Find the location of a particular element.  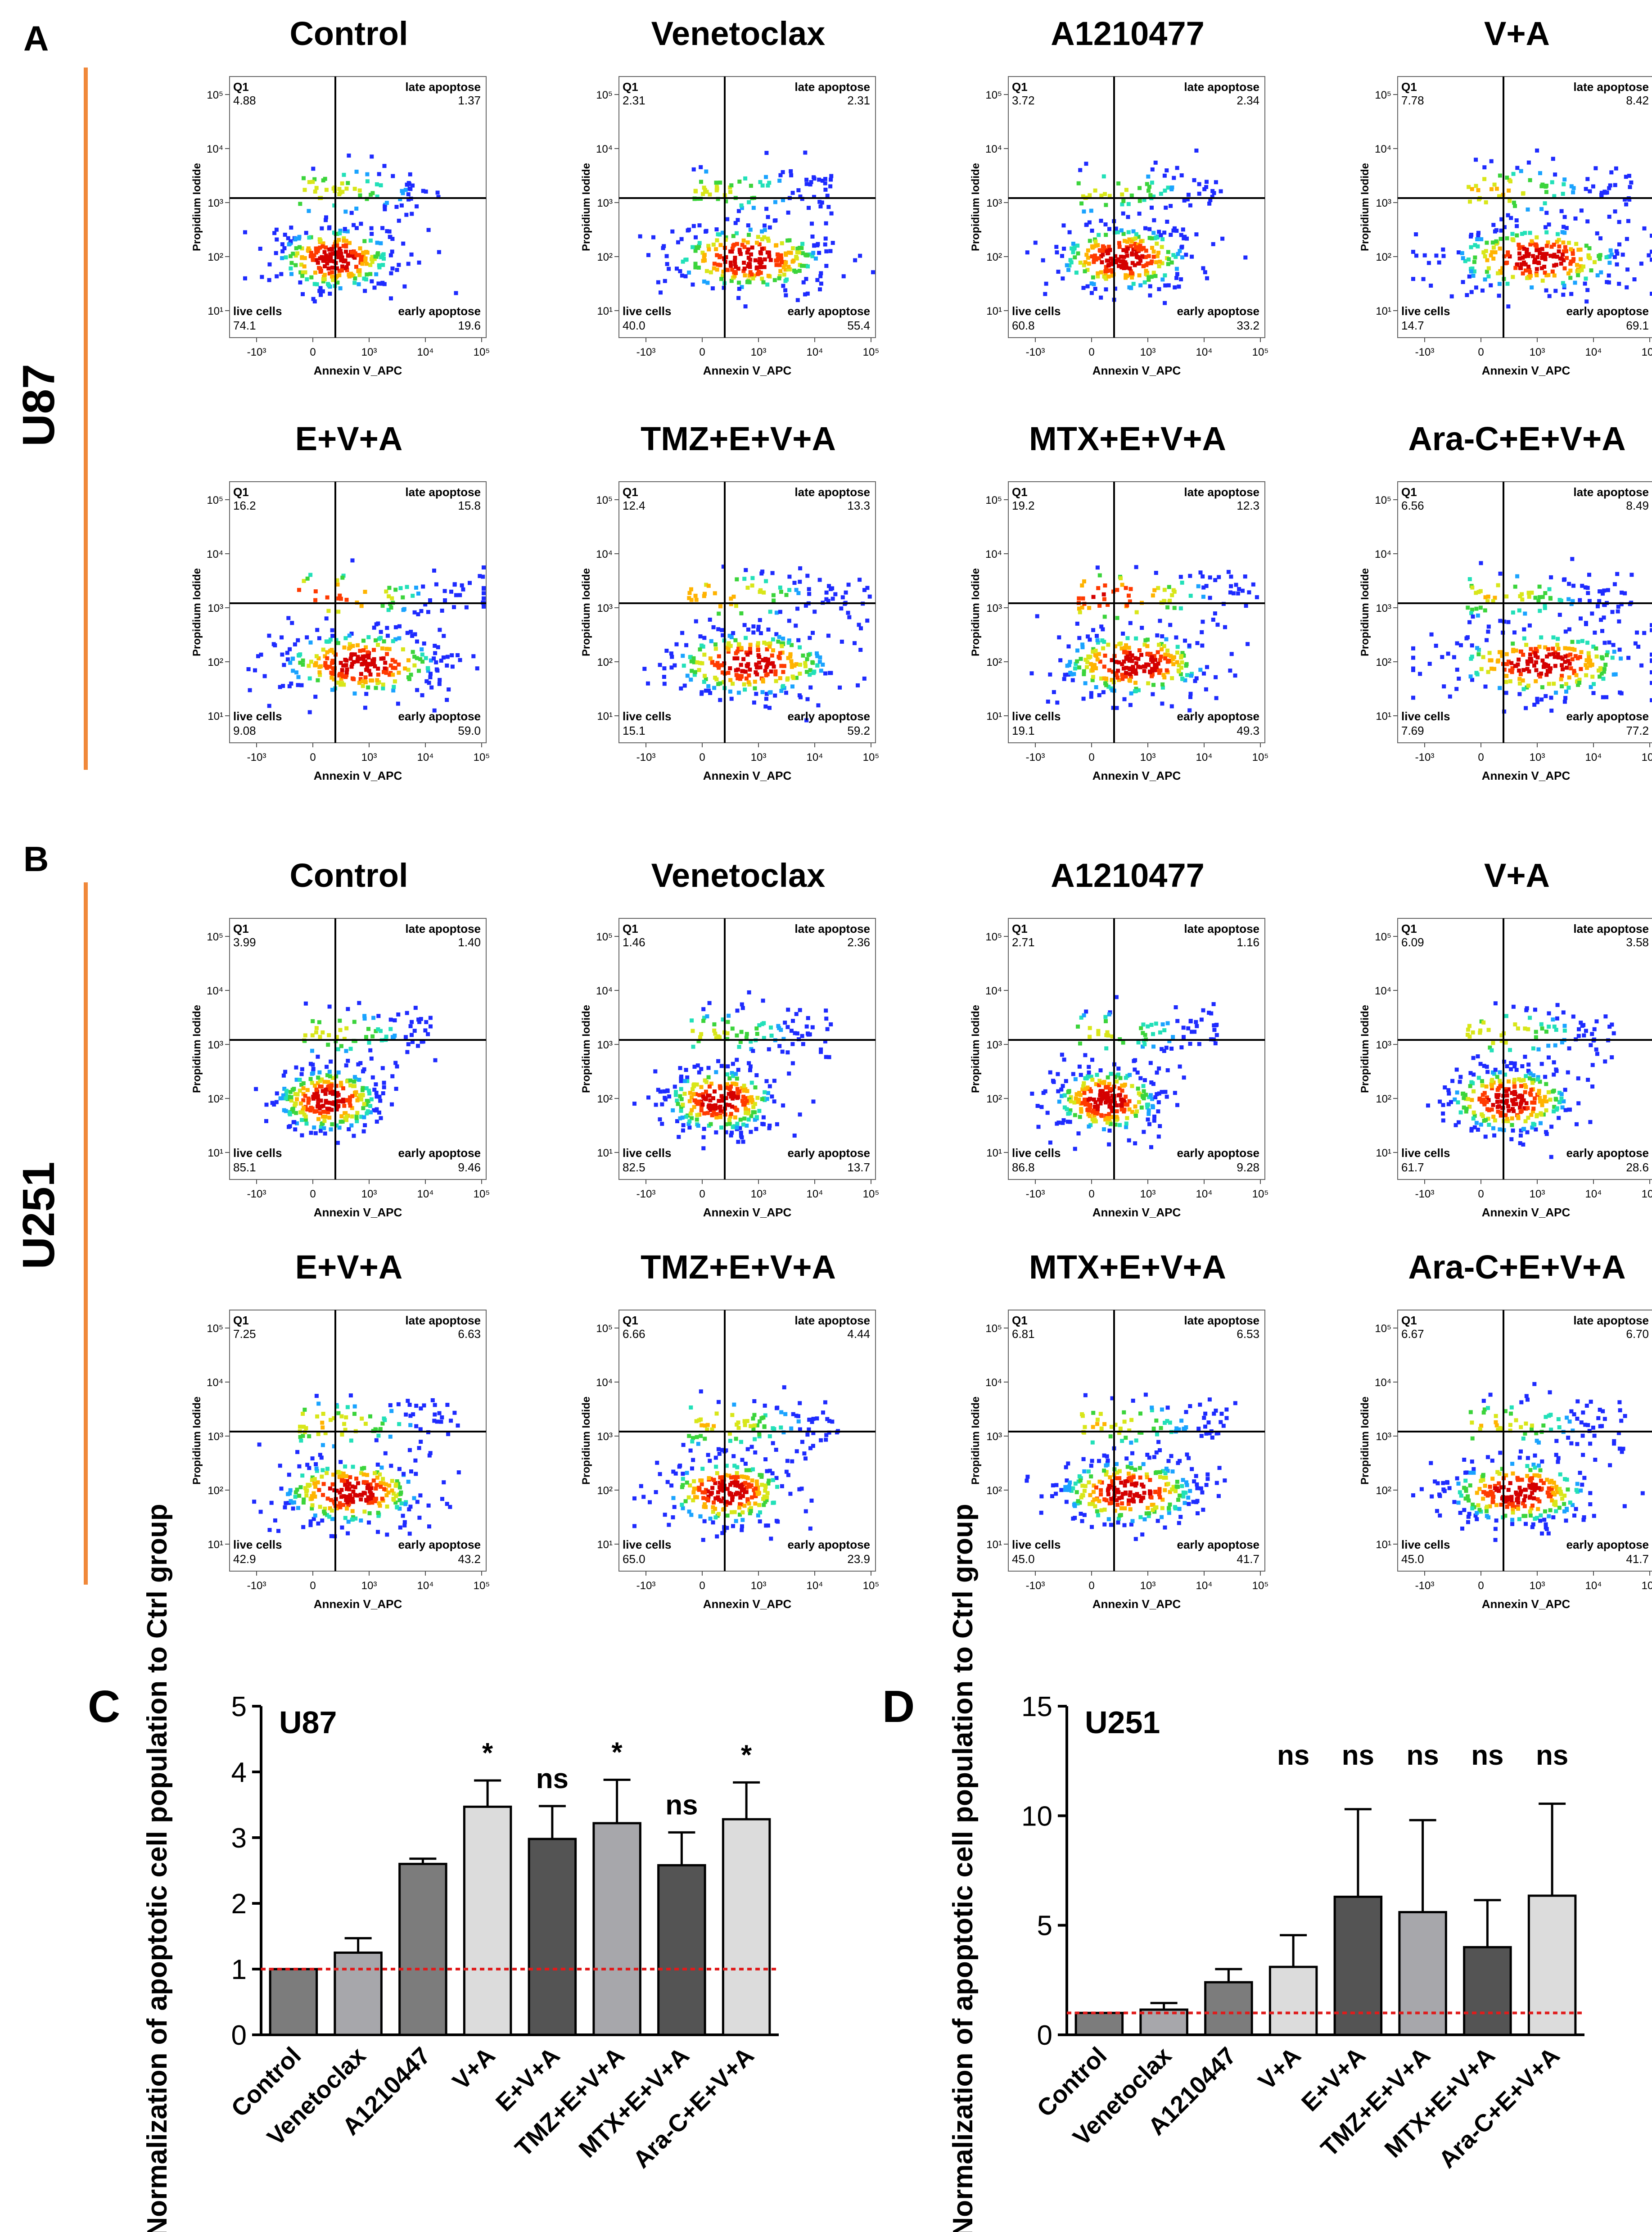

quadrant-label-live: live cells is located at coordinates (647, 1153).